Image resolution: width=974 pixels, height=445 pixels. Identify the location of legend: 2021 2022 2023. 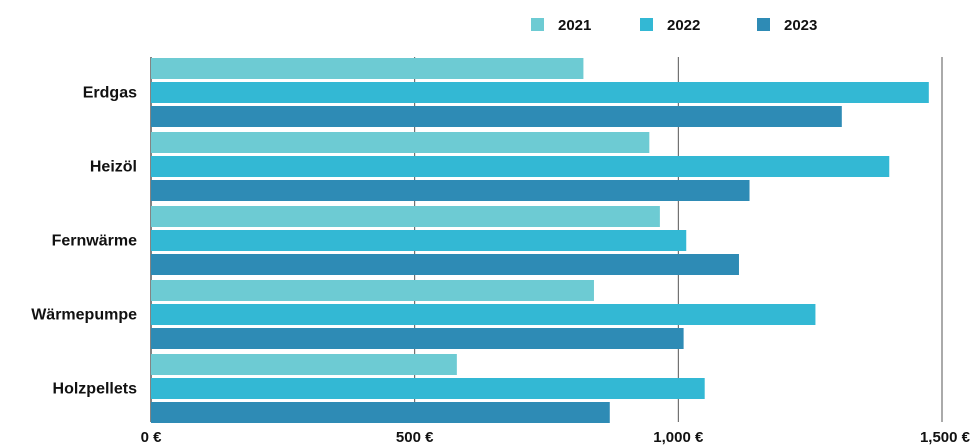
(674, 25).